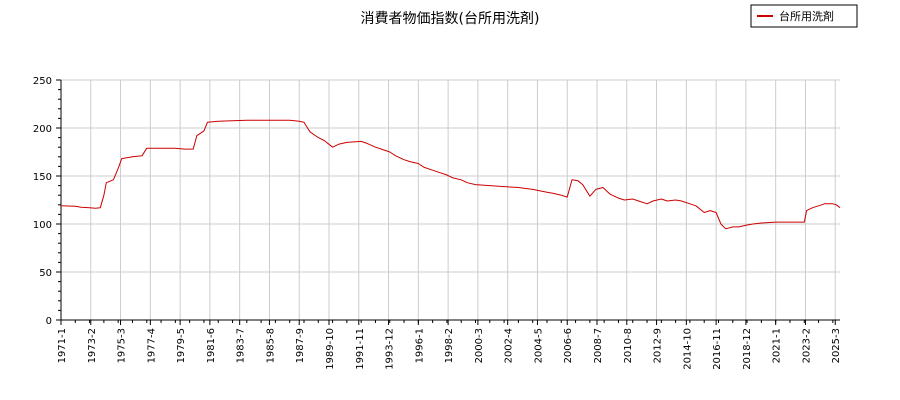 This screenshot has height=400, width=900. What do you see at coordinates (568, 345) in the screenshot?
I see `x-tick-label: 2006-6` at bounding box center [568, 345].